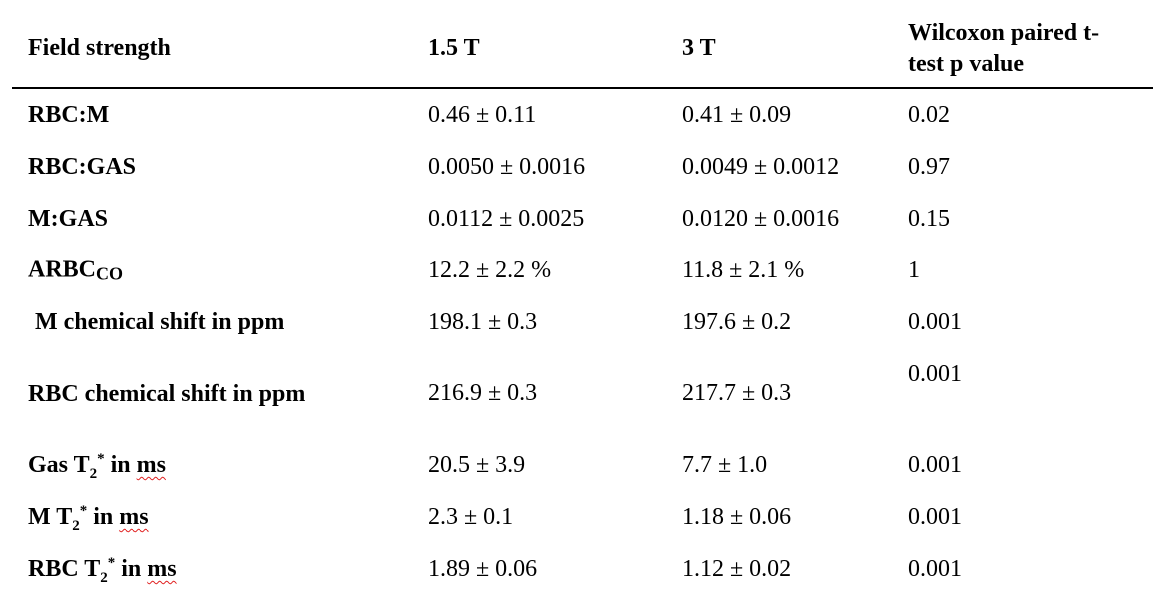  I want to click on label-text: RBC chemical shift in ppm, so click(167, 394).